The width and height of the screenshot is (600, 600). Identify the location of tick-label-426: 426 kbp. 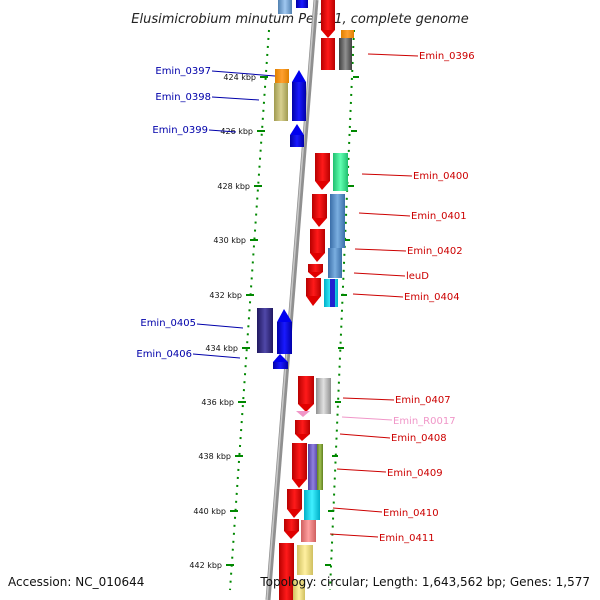
(236, 131).